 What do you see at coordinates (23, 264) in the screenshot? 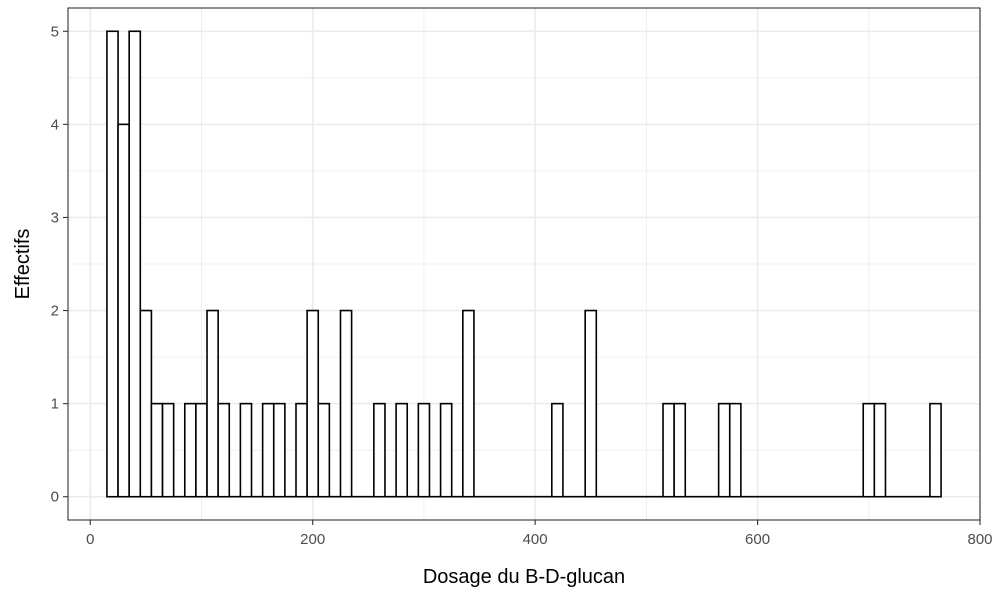
I see `y-axis-title: Effectifs` at bounding box center [23, 264].